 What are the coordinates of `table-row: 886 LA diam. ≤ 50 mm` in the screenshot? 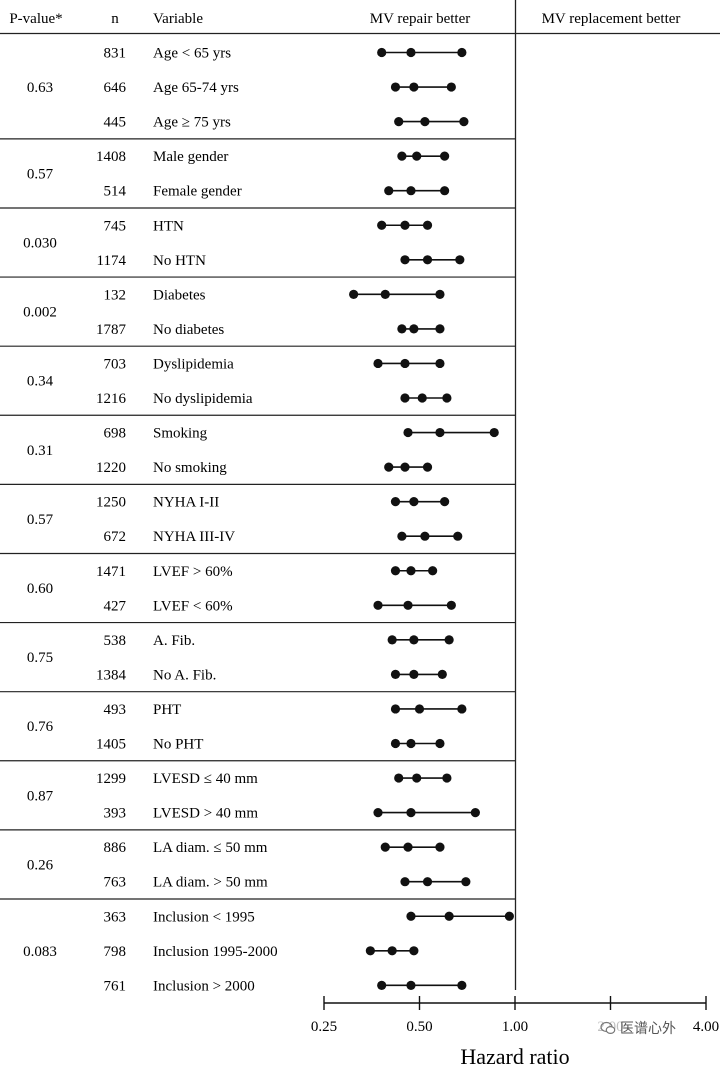 It's located at (274, 848).